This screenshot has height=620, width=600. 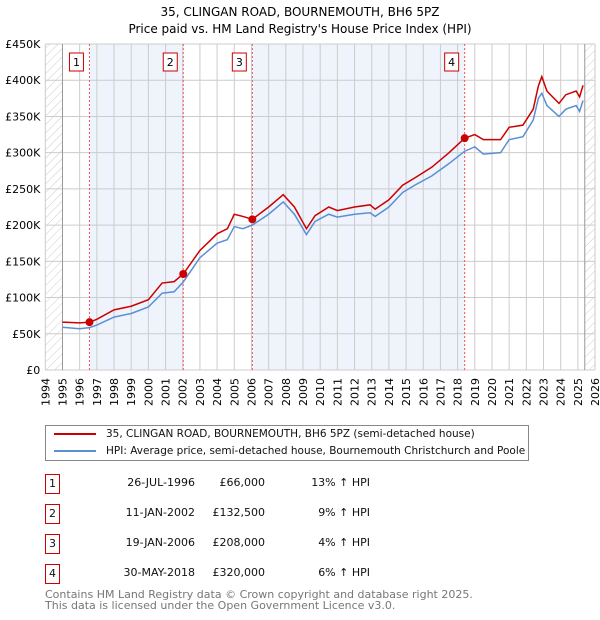 I want to click on x-tick-label: 2013, so click(x=372, y=392).